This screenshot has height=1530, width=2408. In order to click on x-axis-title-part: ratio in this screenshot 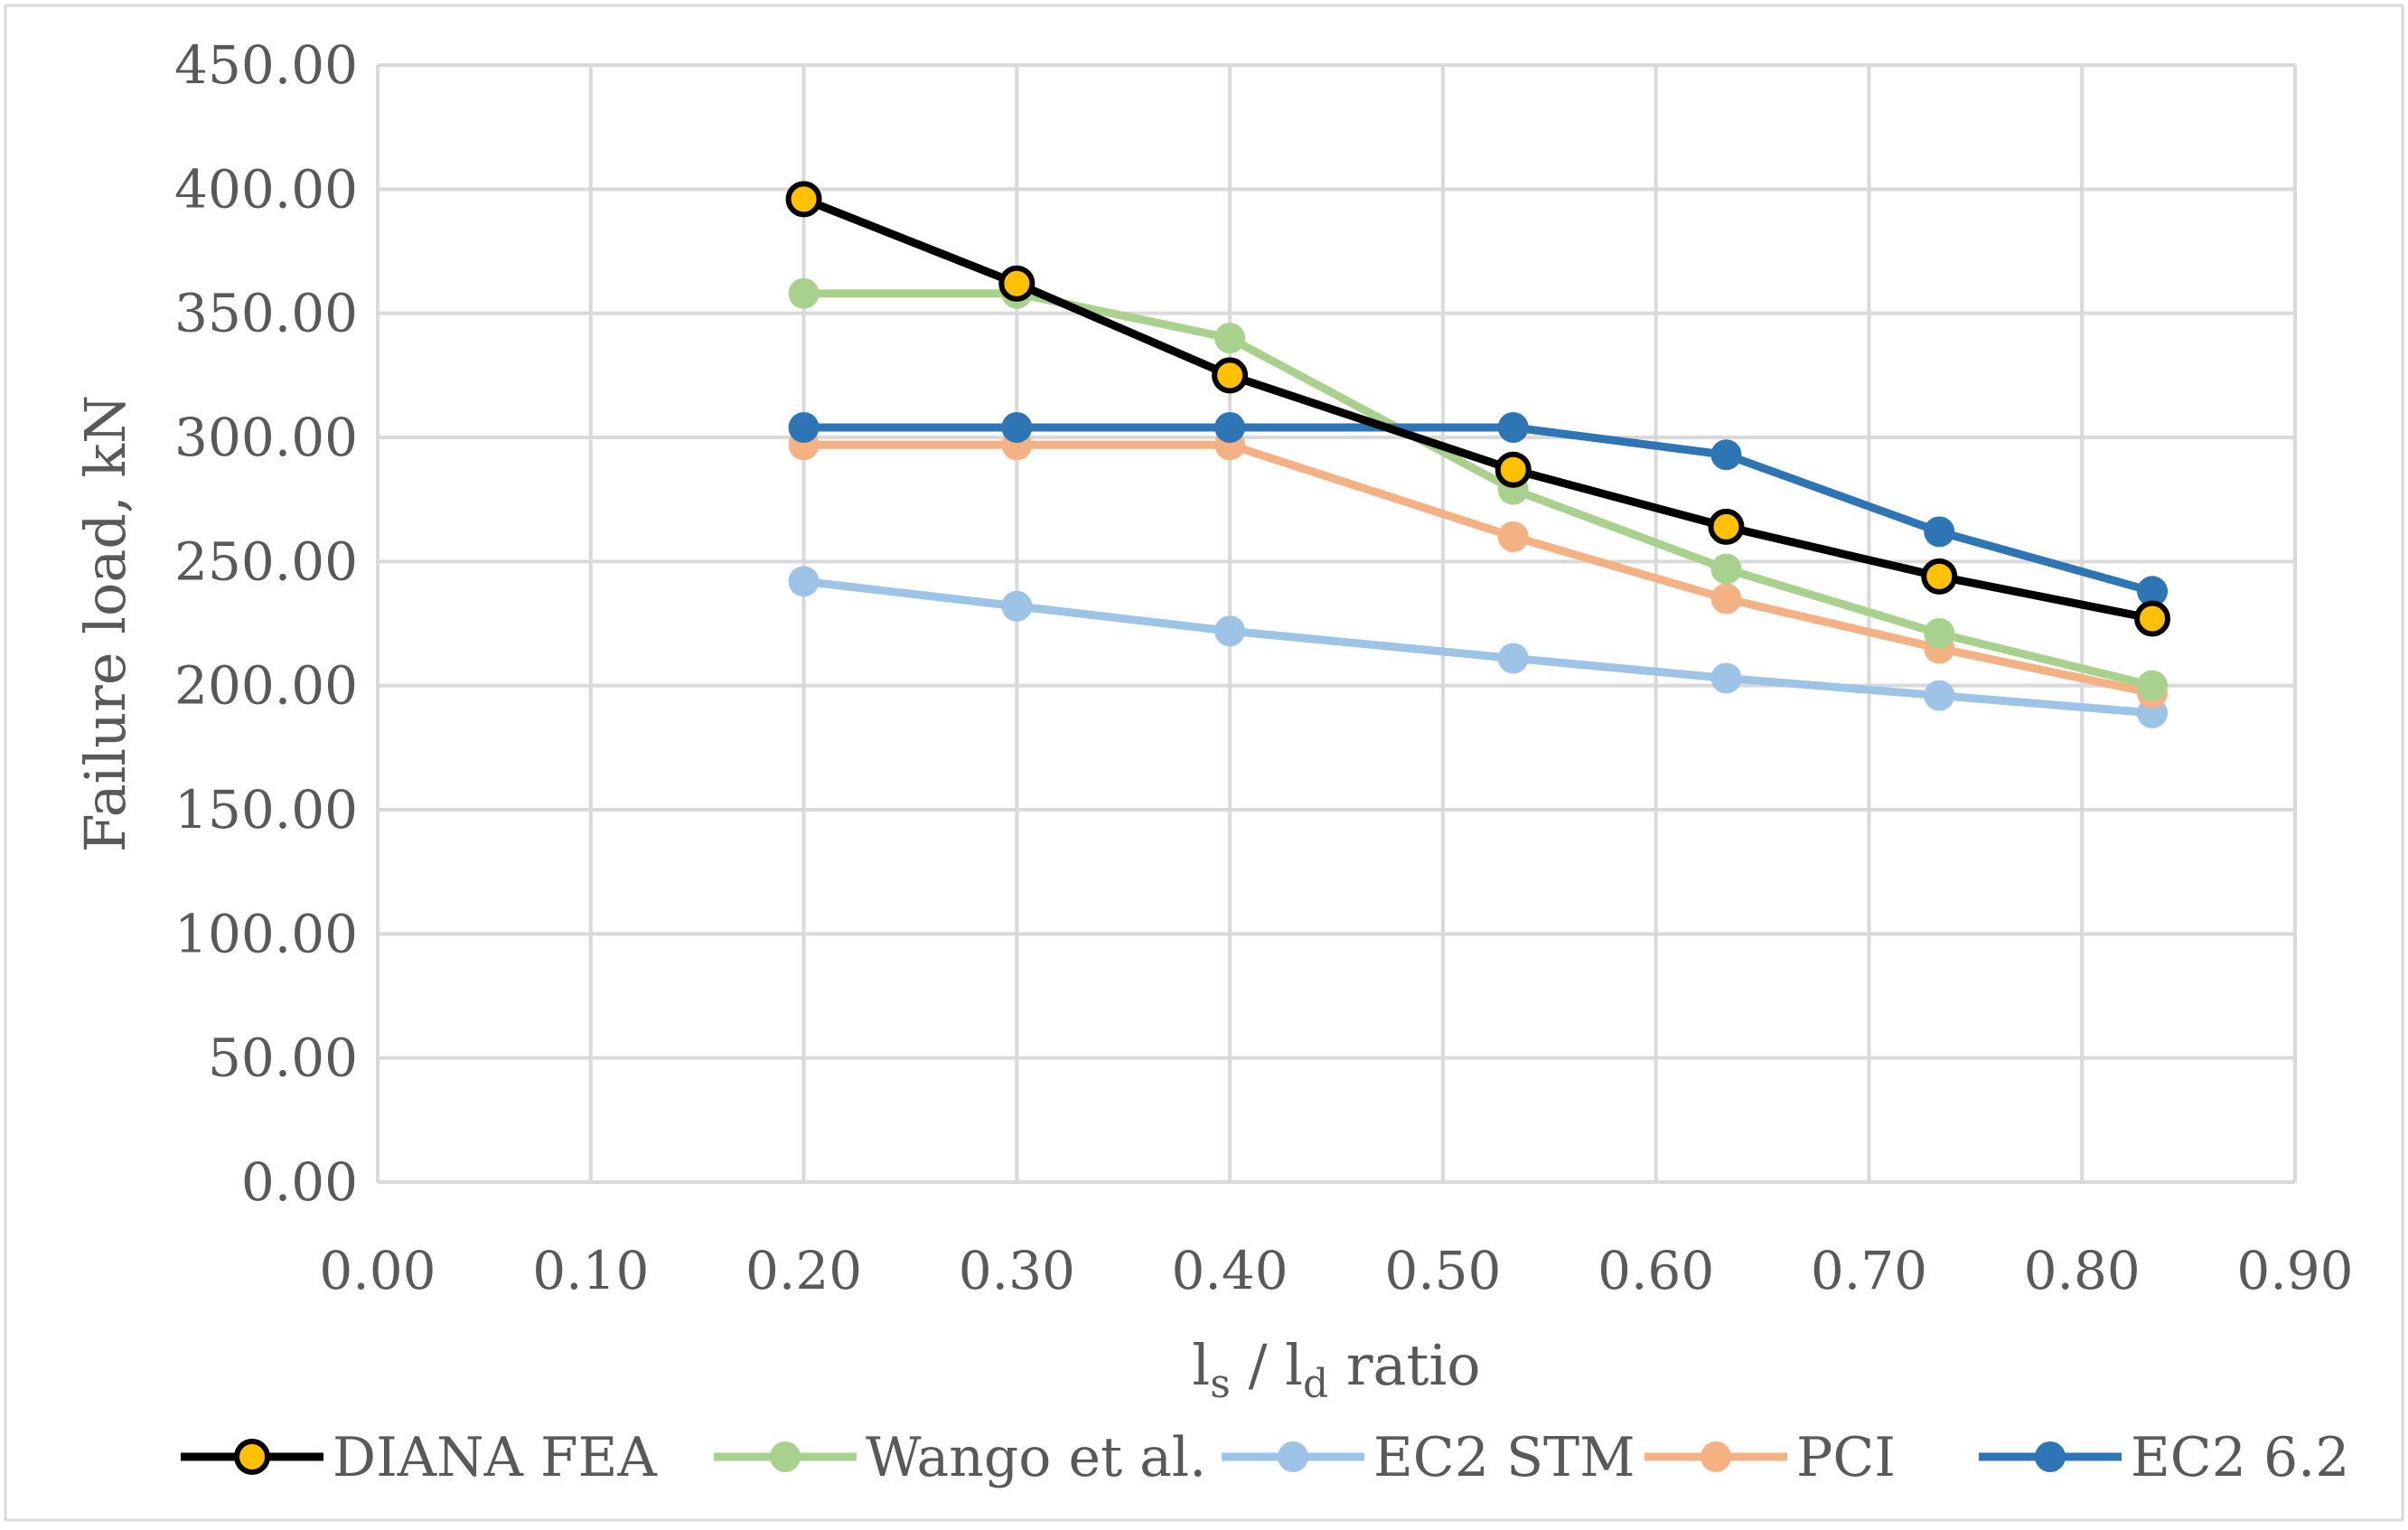, I will do `click(1404, 1365)`.